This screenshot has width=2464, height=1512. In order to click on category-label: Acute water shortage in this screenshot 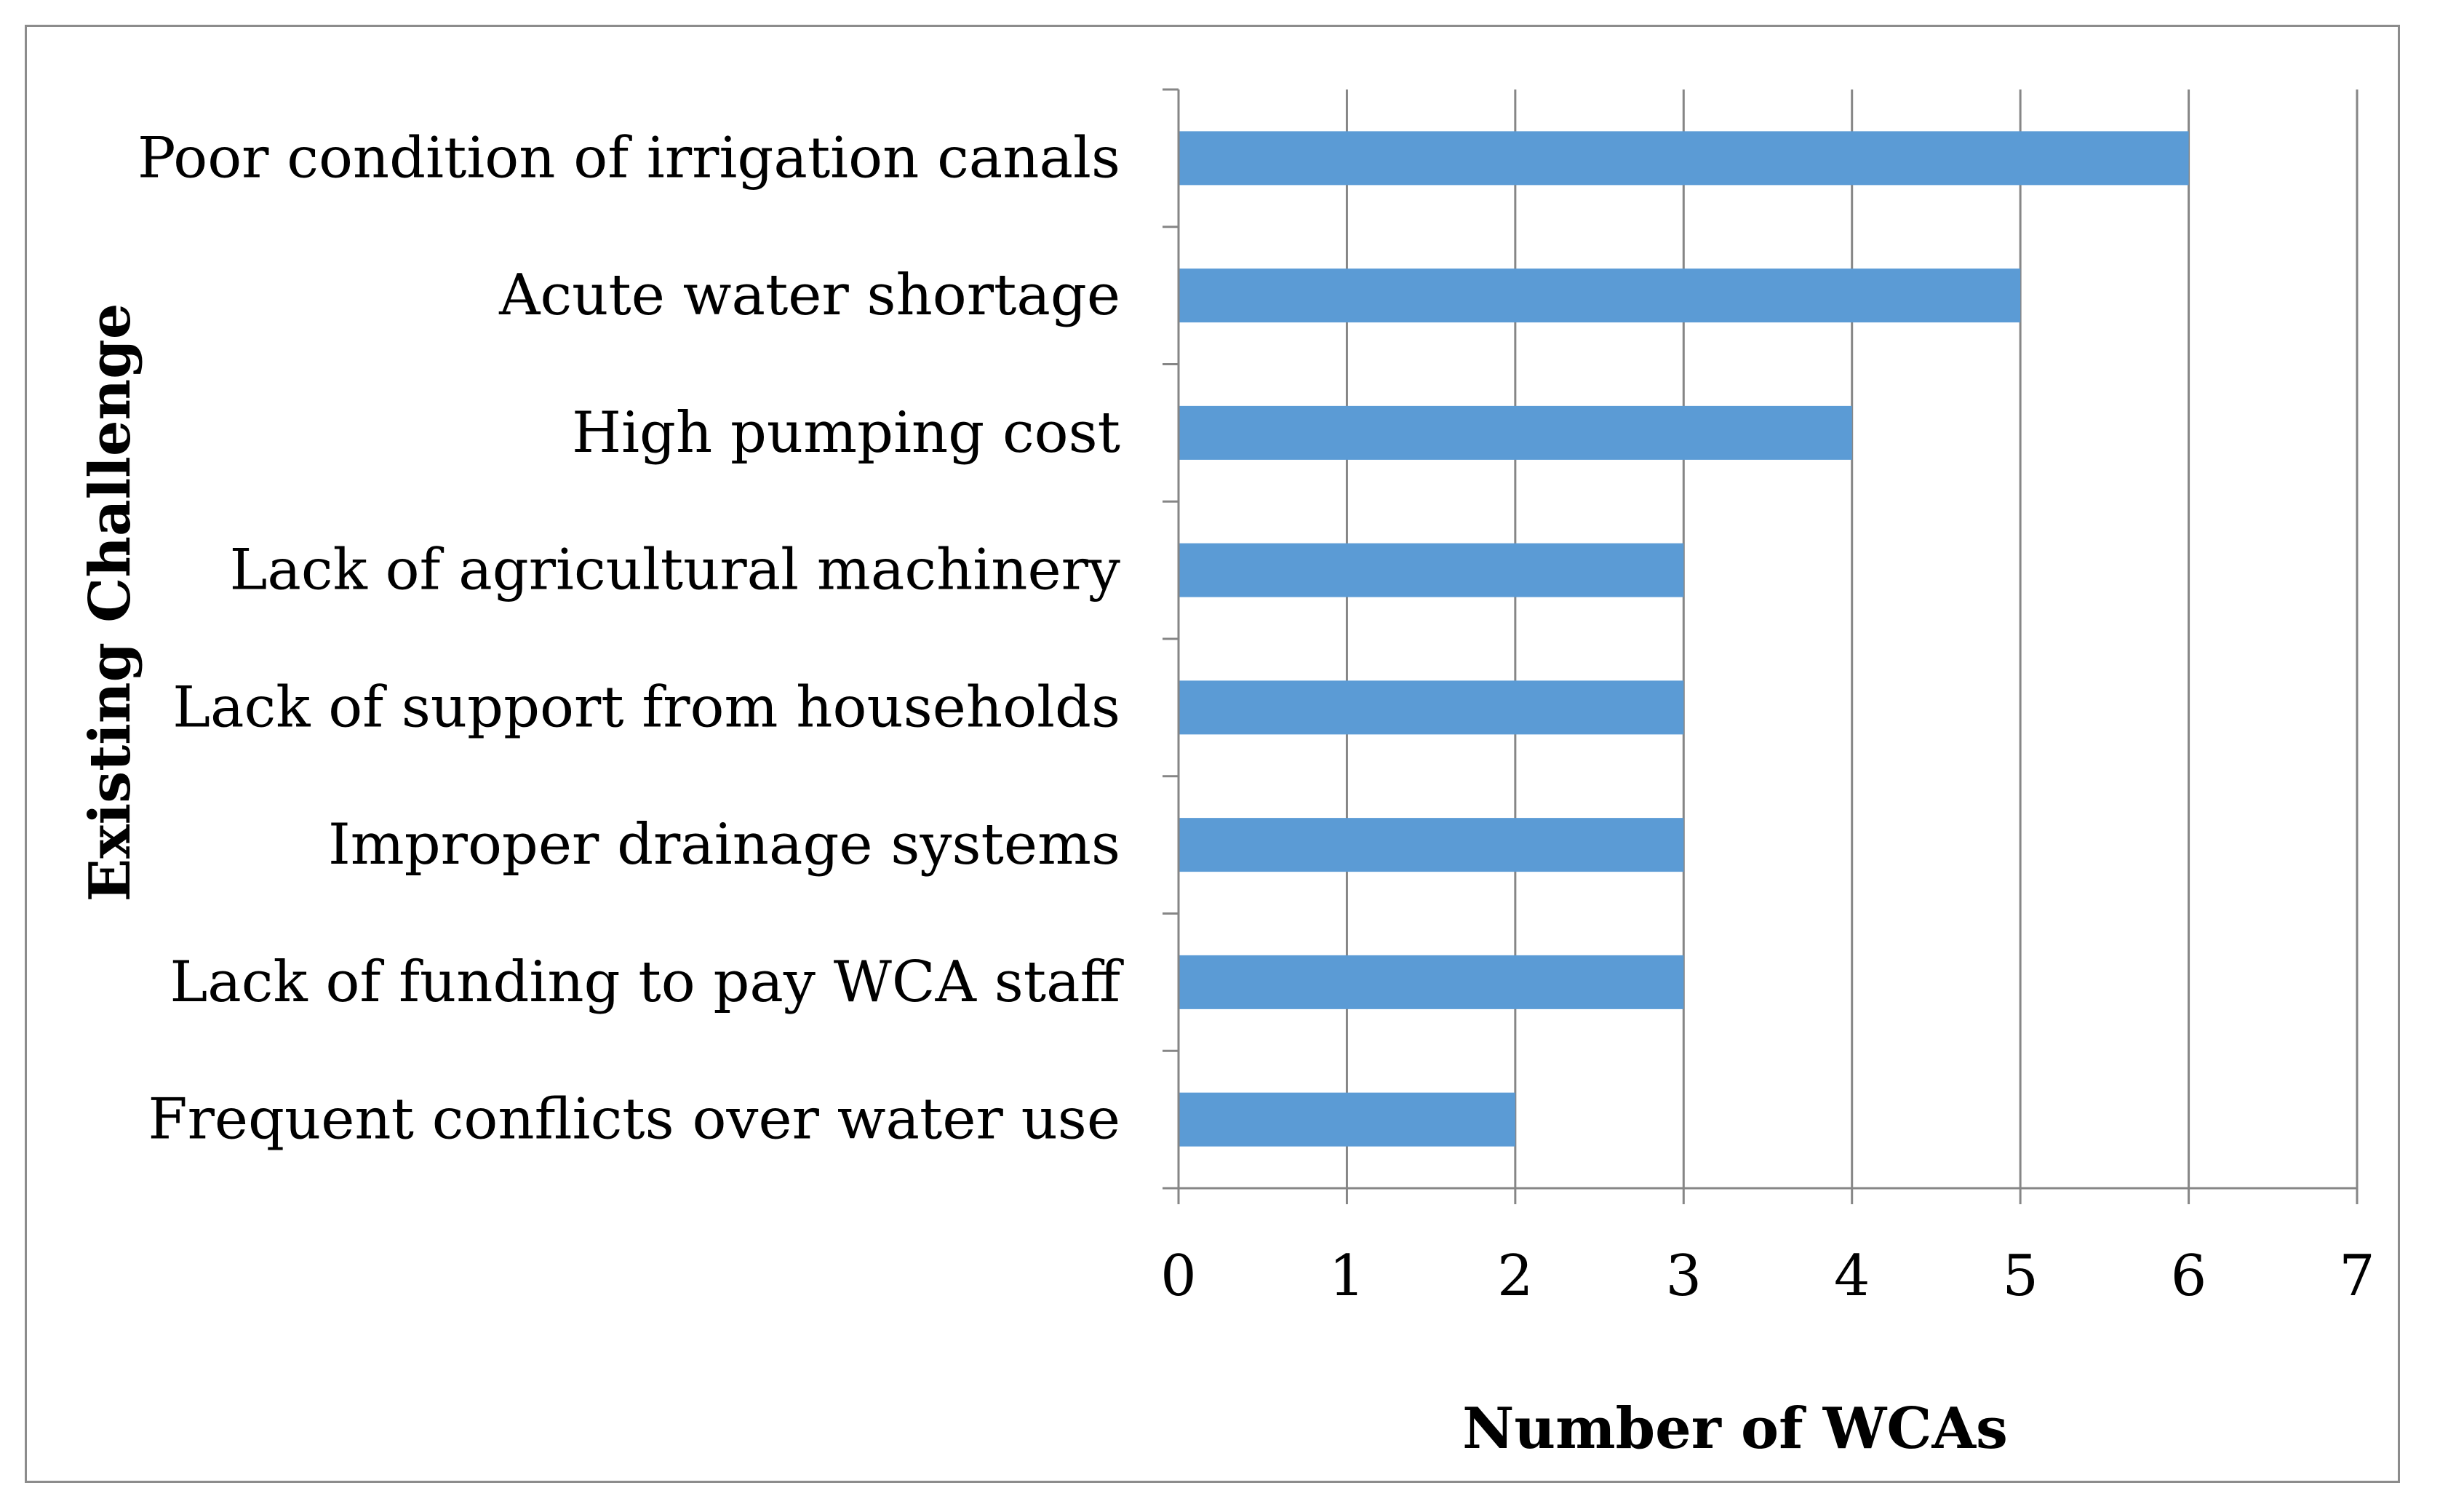, I will do `click(809, 295)`.